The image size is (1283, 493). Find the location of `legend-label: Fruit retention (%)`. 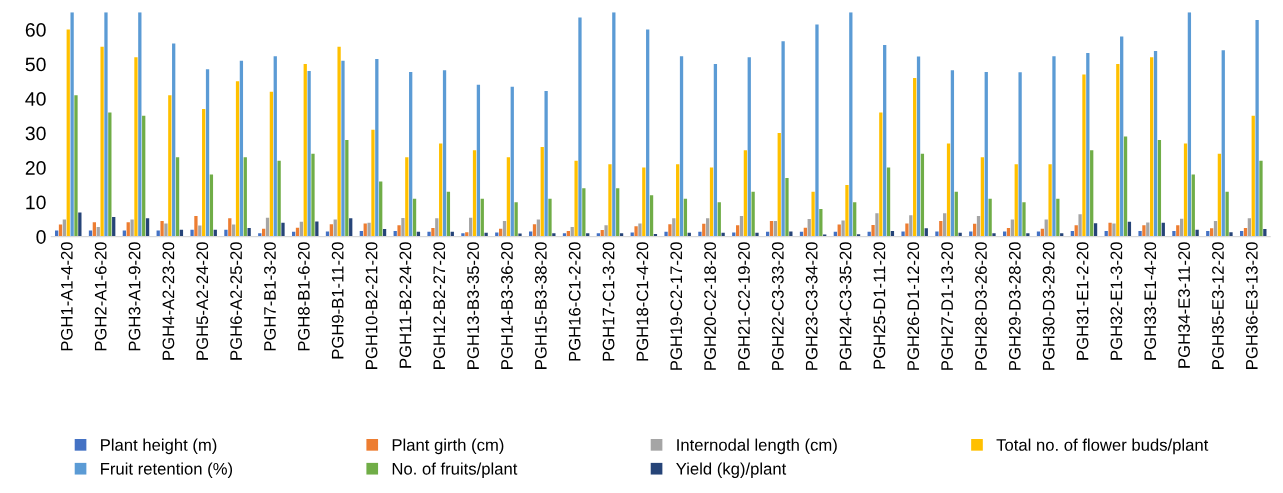

legend-label: Fruit retention (%) is located at coordinates (167, 470).